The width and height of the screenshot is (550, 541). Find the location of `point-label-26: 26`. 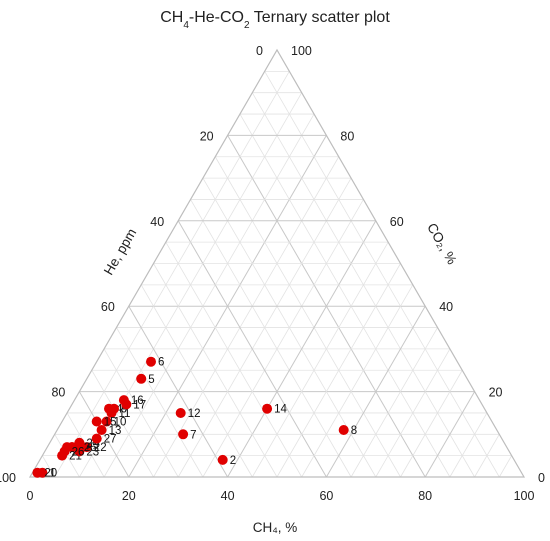

point-label-26: 26 is located at coordinates (78, 452).